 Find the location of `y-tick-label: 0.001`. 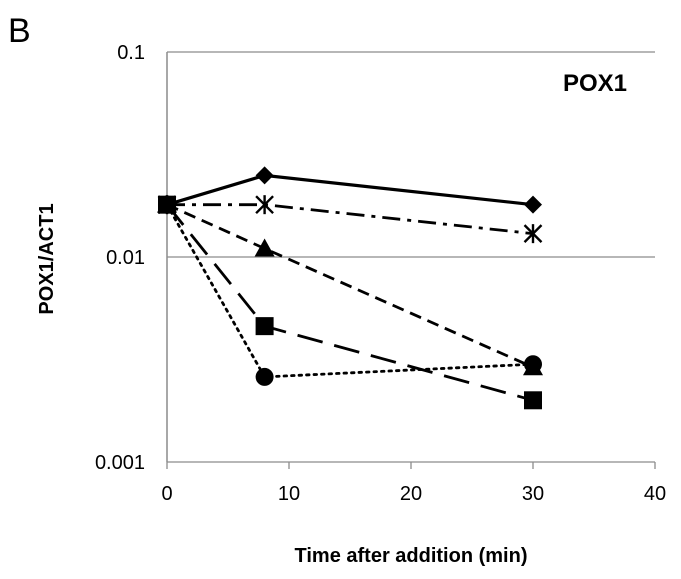

y-tick-label: 0.001 is located at coordinates (120, 463).